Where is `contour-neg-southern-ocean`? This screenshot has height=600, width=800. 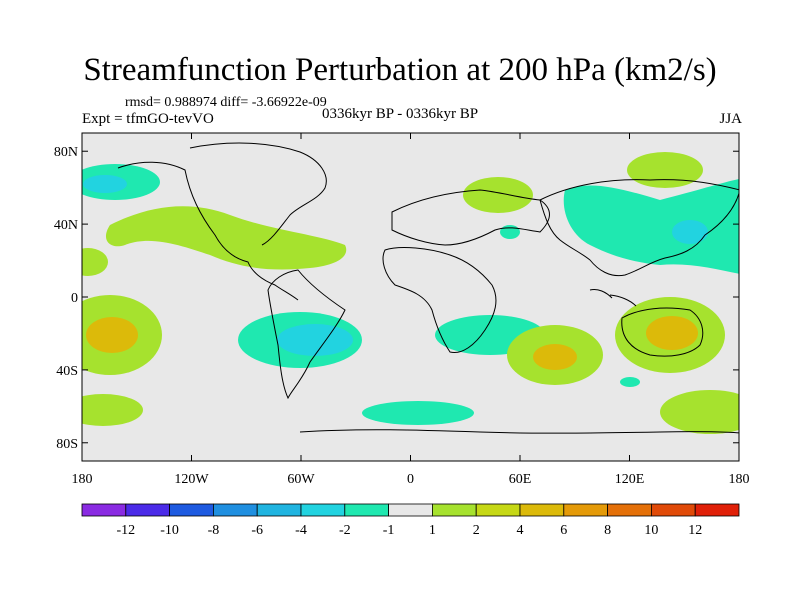
contour-neg-southern-ocean is located at coordinates (418, 413).